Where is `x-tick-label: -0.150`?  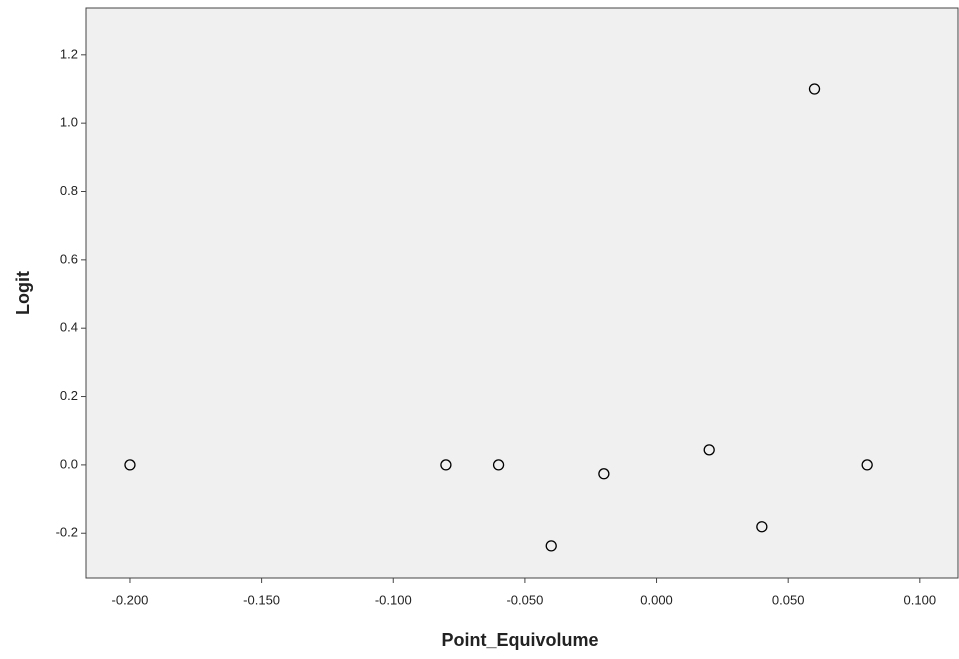 x-tick-label: -0.150 is located at coordinates (261, 599).